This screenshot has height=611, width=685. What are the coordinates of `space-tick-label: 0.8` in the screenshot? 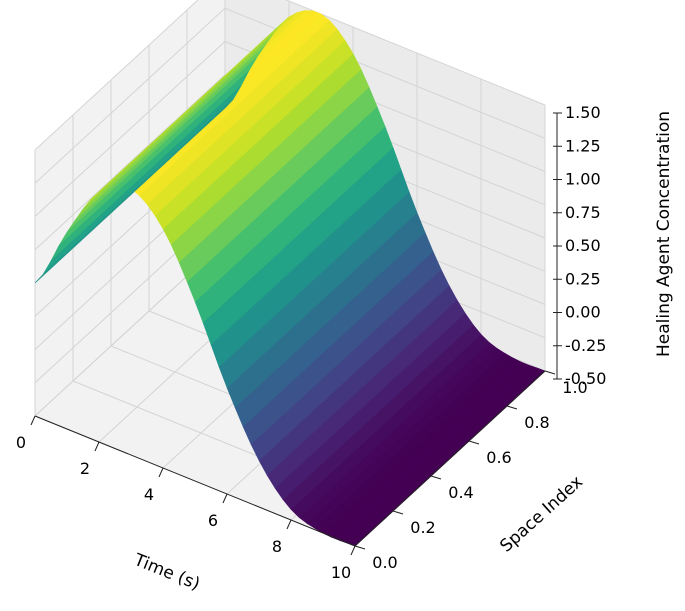 It's located at (536, 422).